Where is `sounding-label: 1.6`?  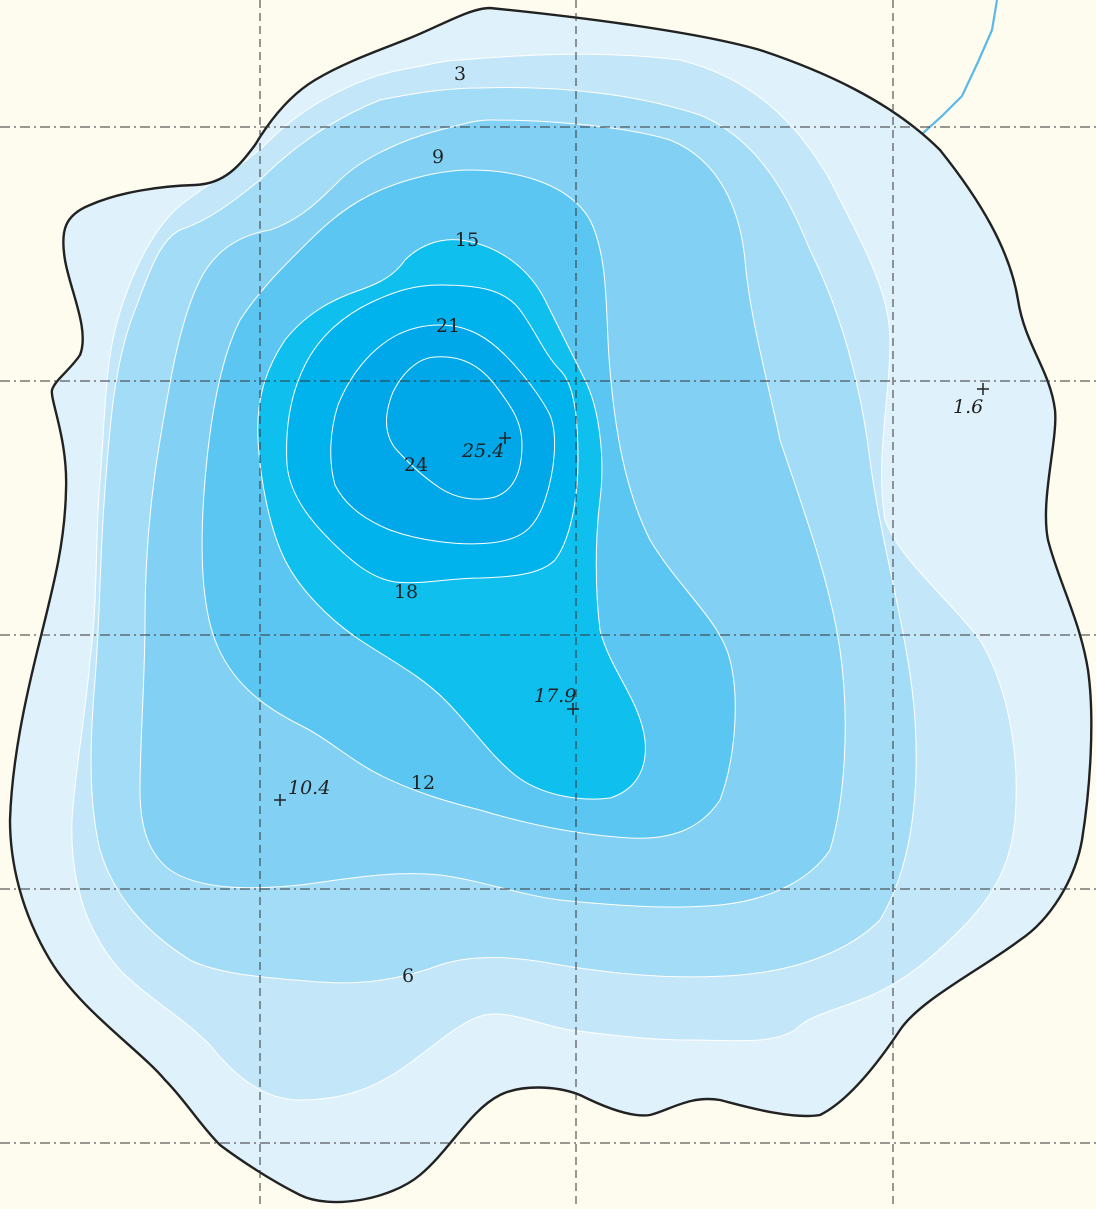 sounding-label: 1.6 is located at coordinates (968, 407).